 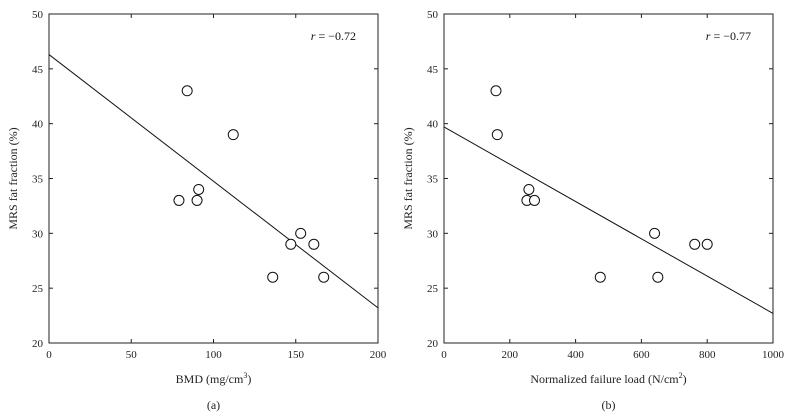 What do you see at coordinates (608, 378) in the screenshot?
I see `x-axis-label: Normalized failure load (N/cm2)` at bounding box center [608, 378].